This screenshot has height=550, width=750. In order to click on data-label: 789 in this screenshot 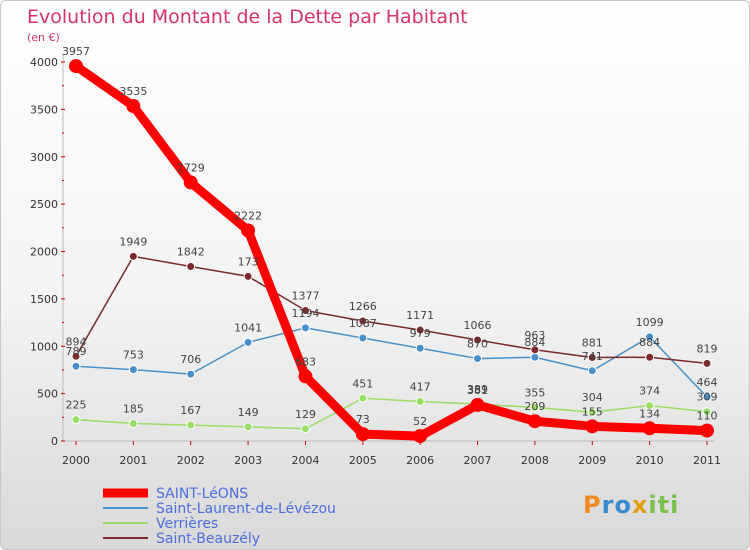, I will do `click(76, 351)`.